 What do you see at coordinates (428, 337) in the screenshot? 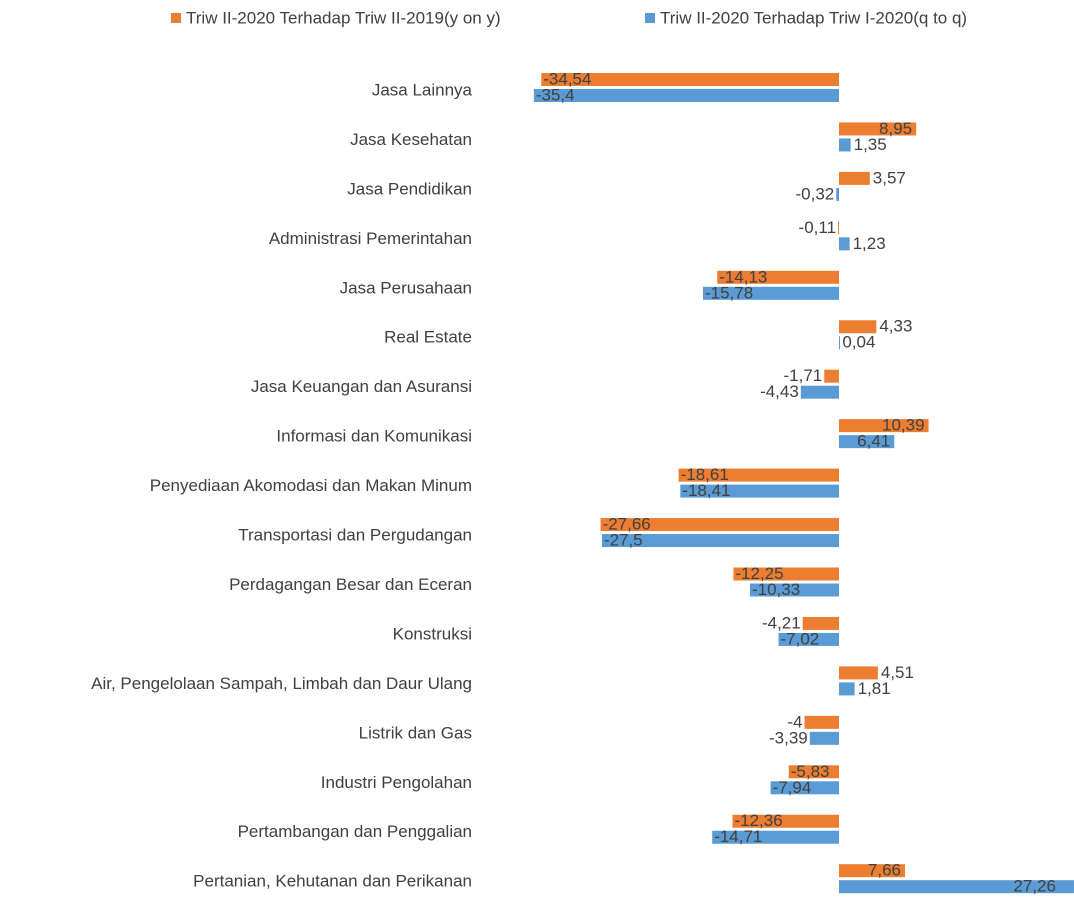
I see `category-label: Real Estate` at bounding box center [428, 337].